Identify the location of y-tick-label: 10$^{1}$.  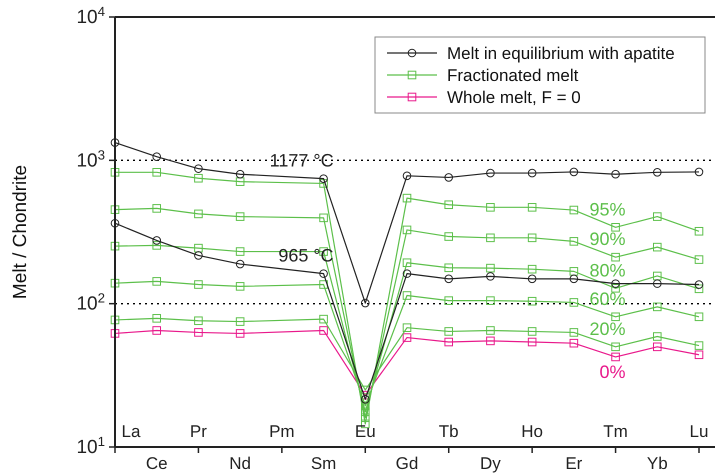
(90, 446).